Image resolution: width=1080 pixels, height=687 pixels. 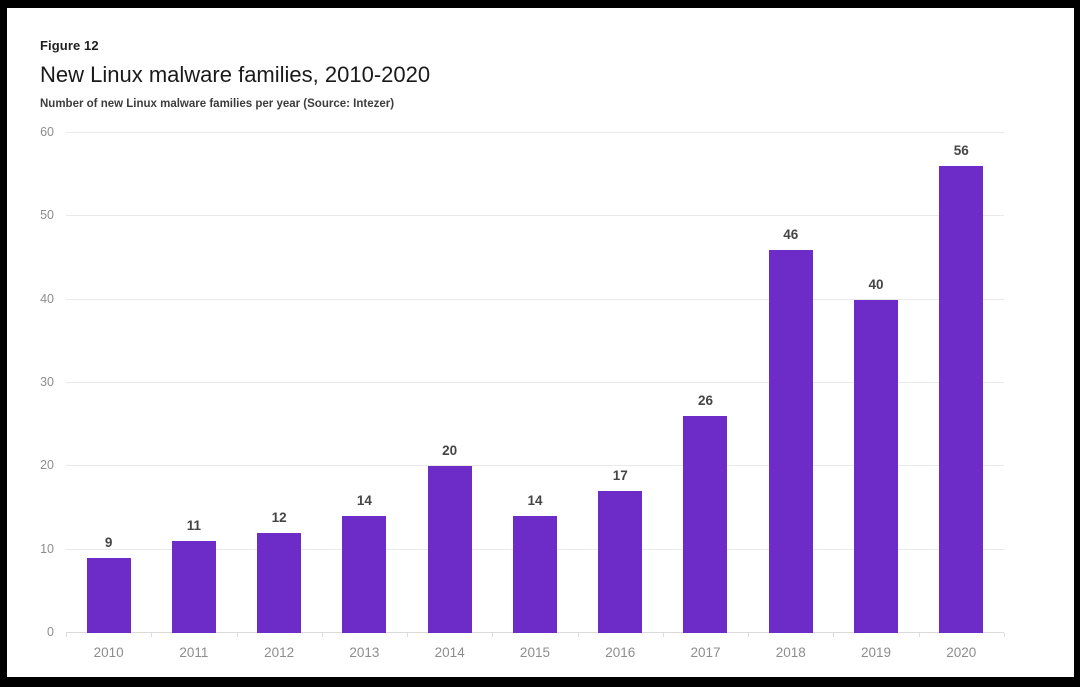 What do you see at coordinates (620, 562) in the screenshot?
I see `bar-2016` at bounding box center [620, 562].